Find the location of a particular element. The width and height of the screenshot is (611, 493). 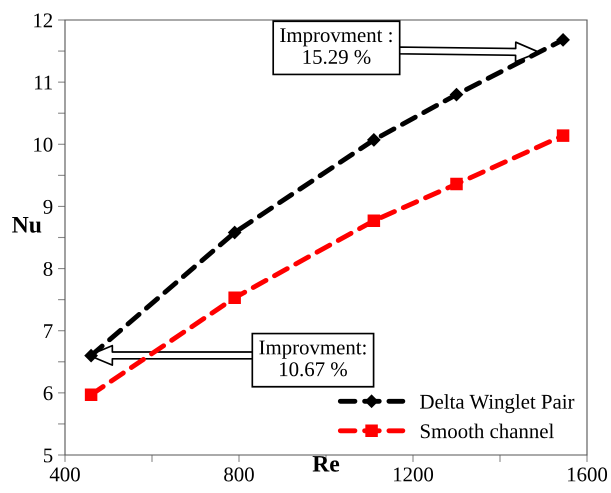

y-tick-label: 12 is located at coordinates (43, 20).